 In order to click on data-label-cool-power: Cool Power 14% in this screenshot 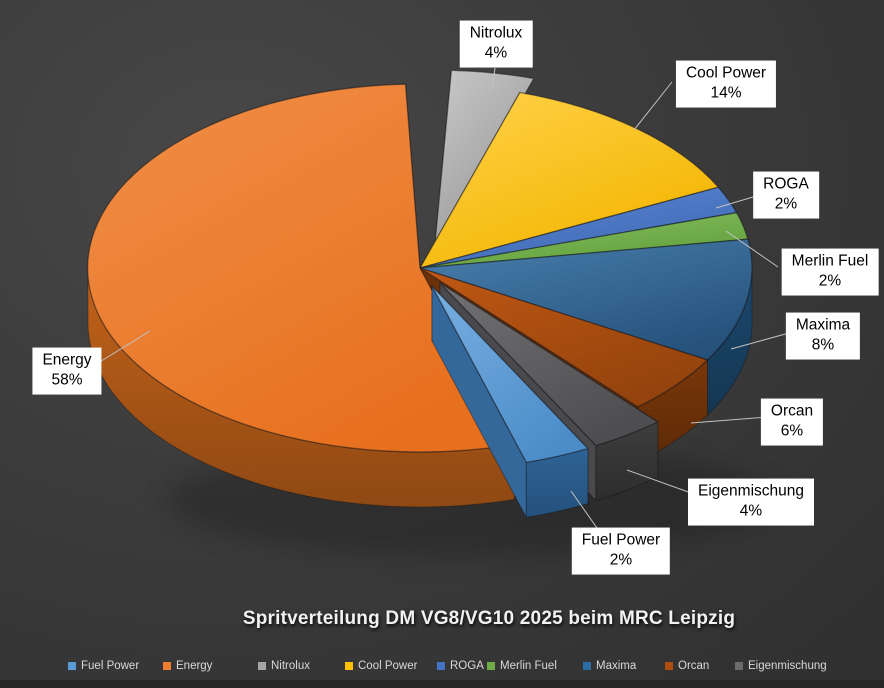, I will do `click(726, 84)`.